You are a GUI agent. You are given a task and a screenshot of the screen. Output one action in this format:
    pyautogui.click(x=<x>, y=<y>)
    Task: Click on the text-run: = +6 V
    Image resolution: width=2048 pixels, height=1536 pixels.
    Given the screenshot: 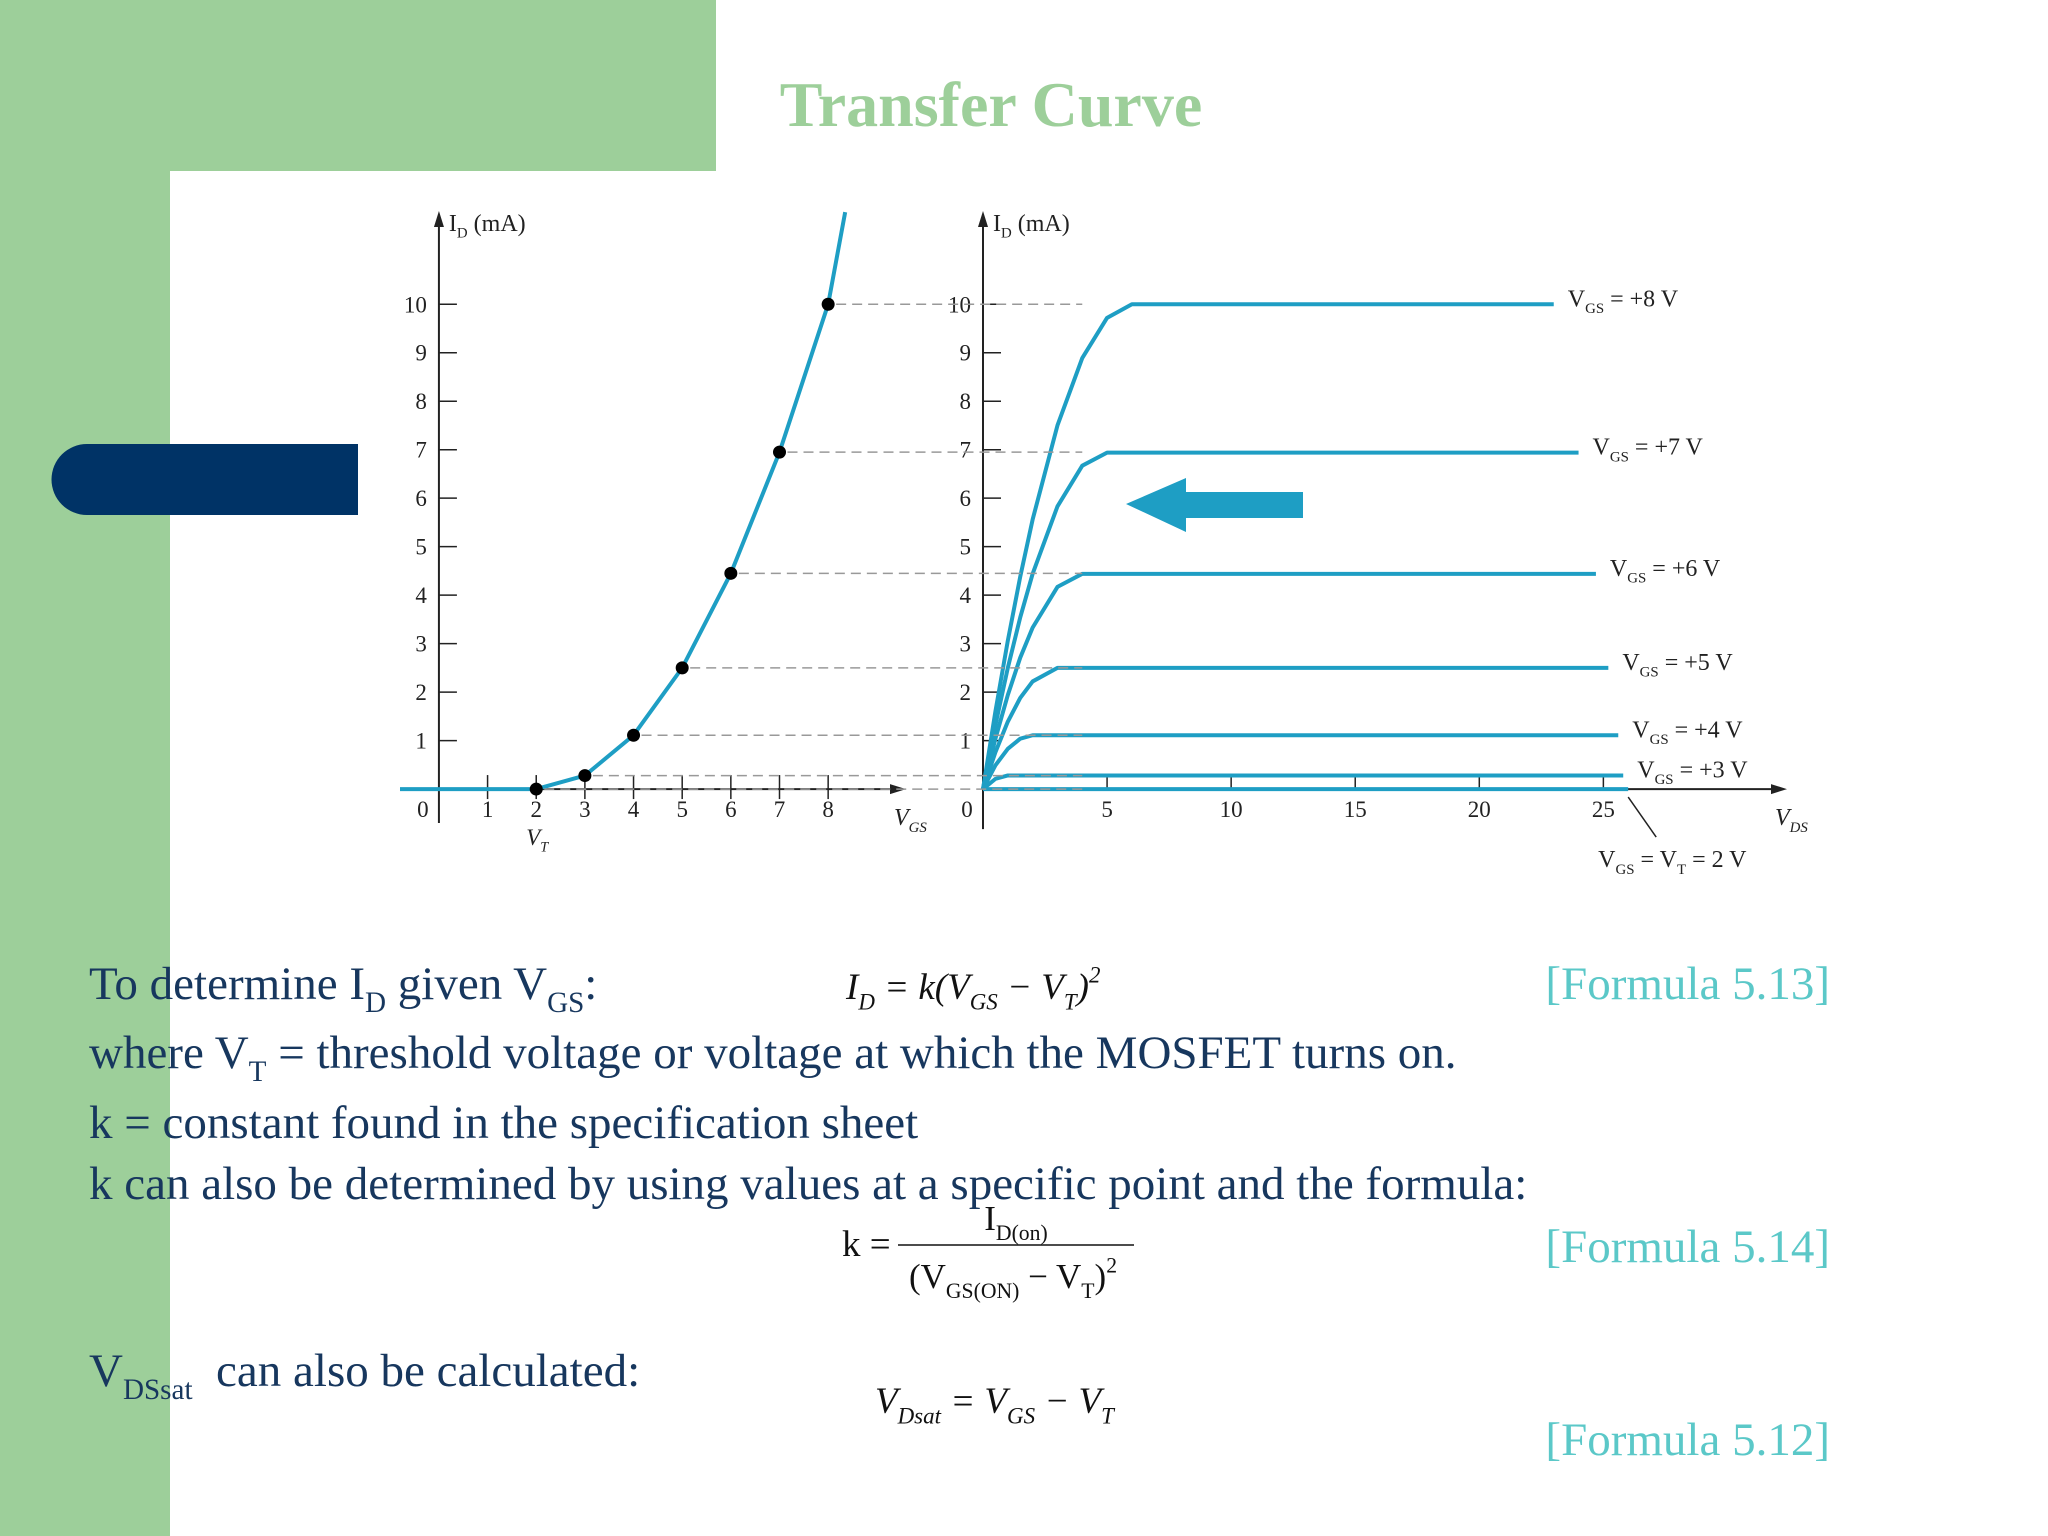 What is the action you would take?
    pyautogui.click(x=1683, y=569)
    